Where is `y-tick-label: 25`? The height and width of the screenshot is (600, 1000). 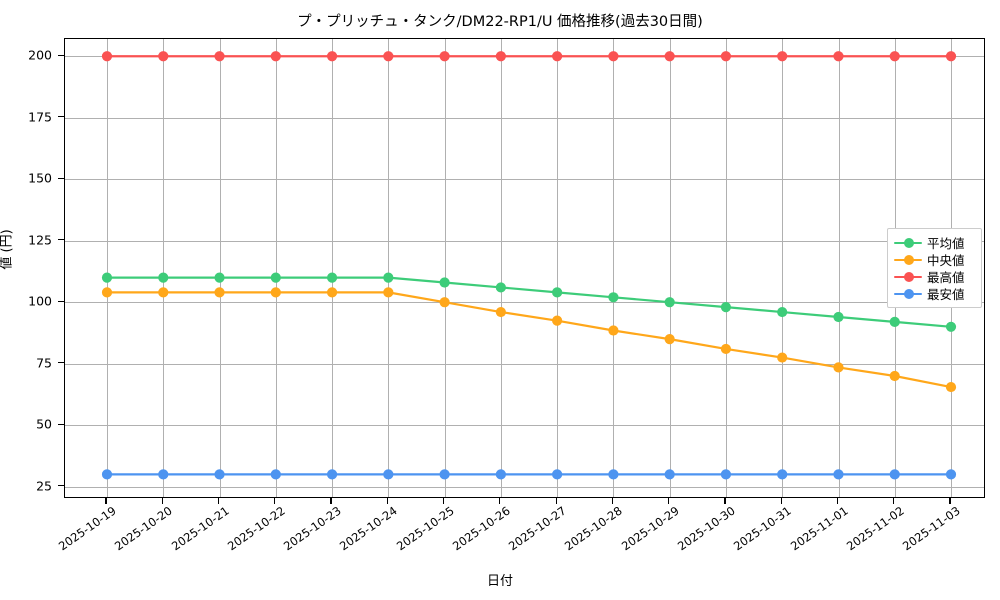 y-tick-label: 25 is located at coordinates (44, 486).